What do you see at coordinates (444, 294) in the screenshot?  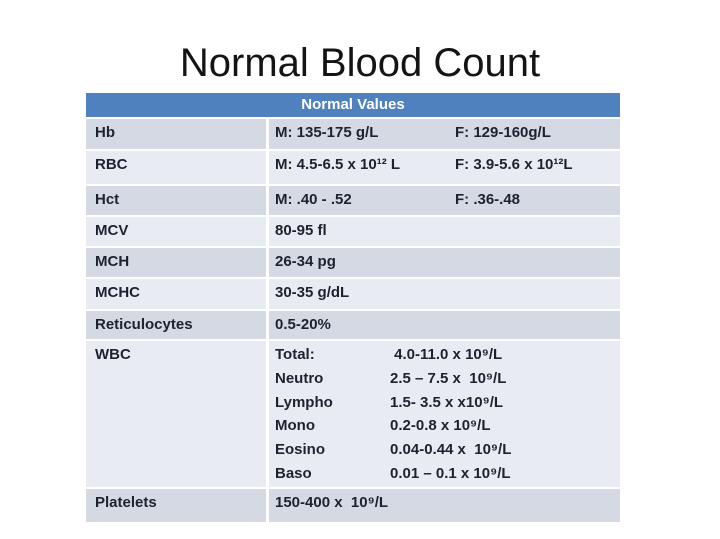 I see `row-values: 30-35 g/dL` at bounding box center [444, 294].